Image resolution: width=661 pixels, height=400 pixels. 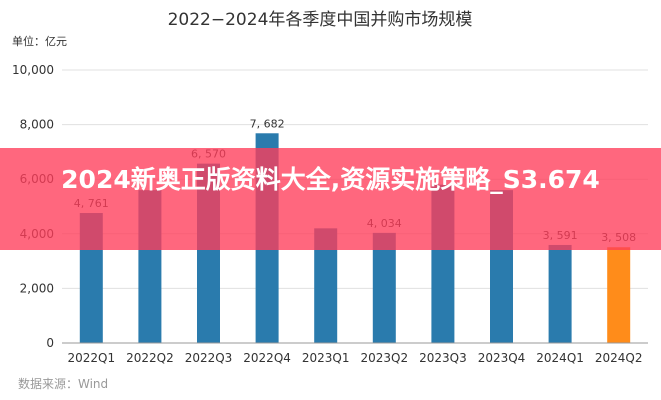 What do you see at coordinates (209, 358) in the screenshot?
I see `x-tick-label: 2022Q3` at bounding box center [209, 358].